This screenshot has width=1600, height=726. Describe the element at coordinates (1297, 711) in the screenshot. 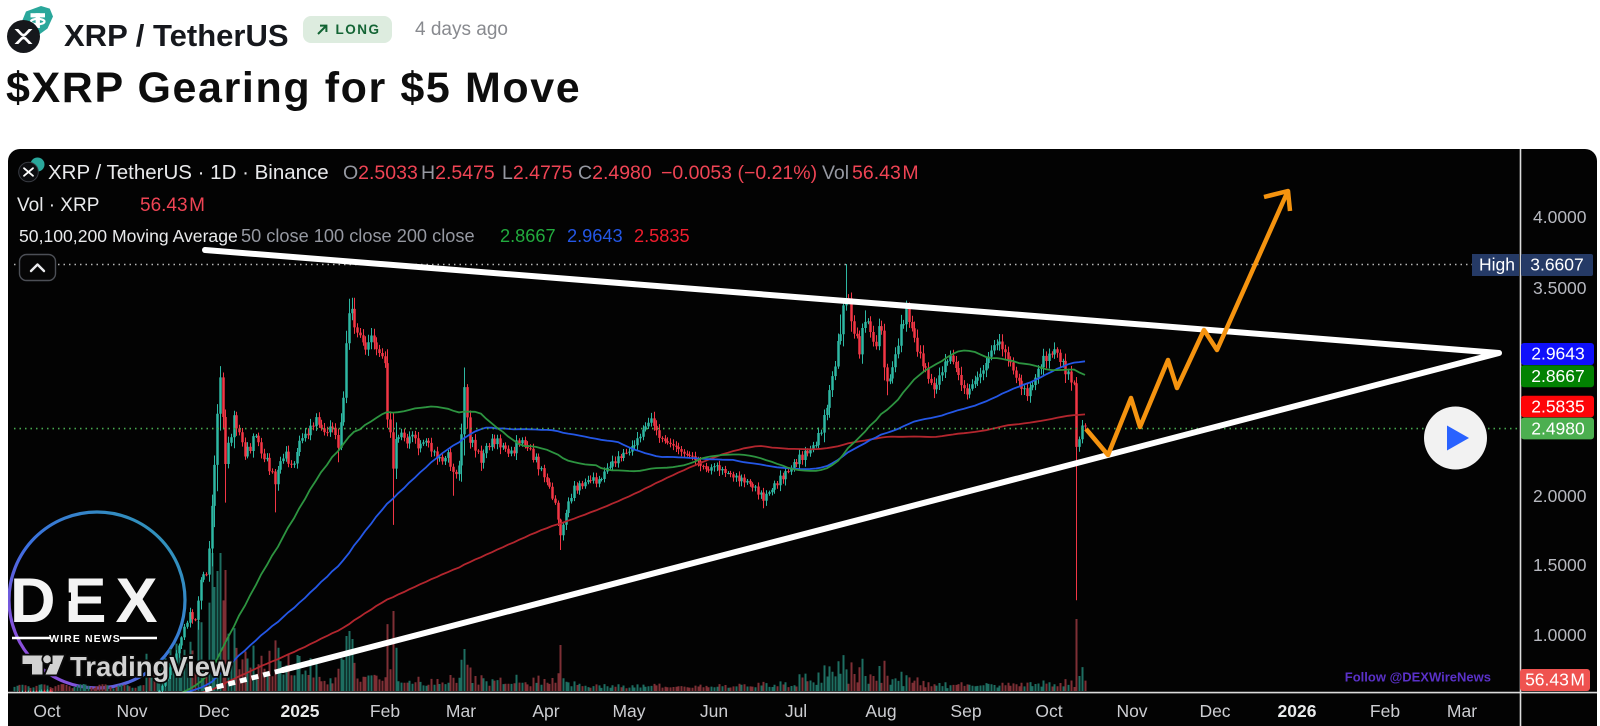

I see `svg-text: 2026` at that location.